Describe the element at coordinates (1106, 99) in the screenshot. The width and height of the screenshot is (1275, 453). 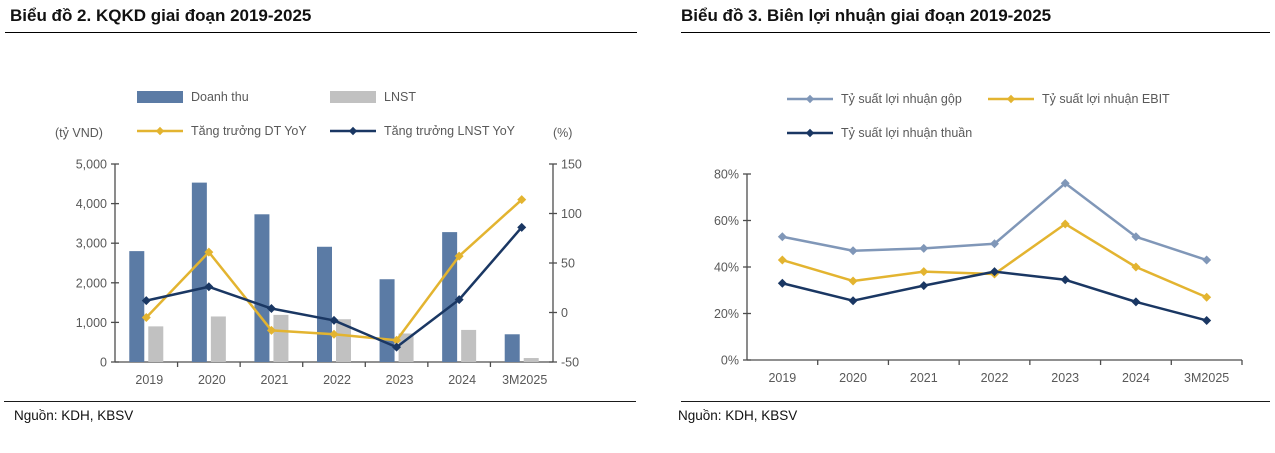
I see `legend-label: Tỷ suất lợi nhuận EBIT` at that location.